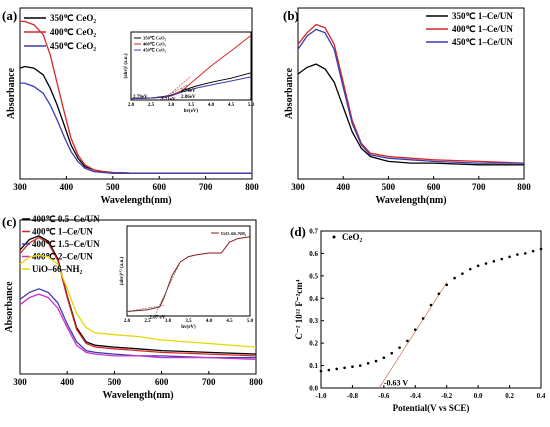 The height and width of the screenshot is (427, 550). What do you see at coordinates (66, 219) in the screenshot?
I see `legend-entry-0: 400℃ 0.5–Ce/UN` at bounding box center [66, 219].